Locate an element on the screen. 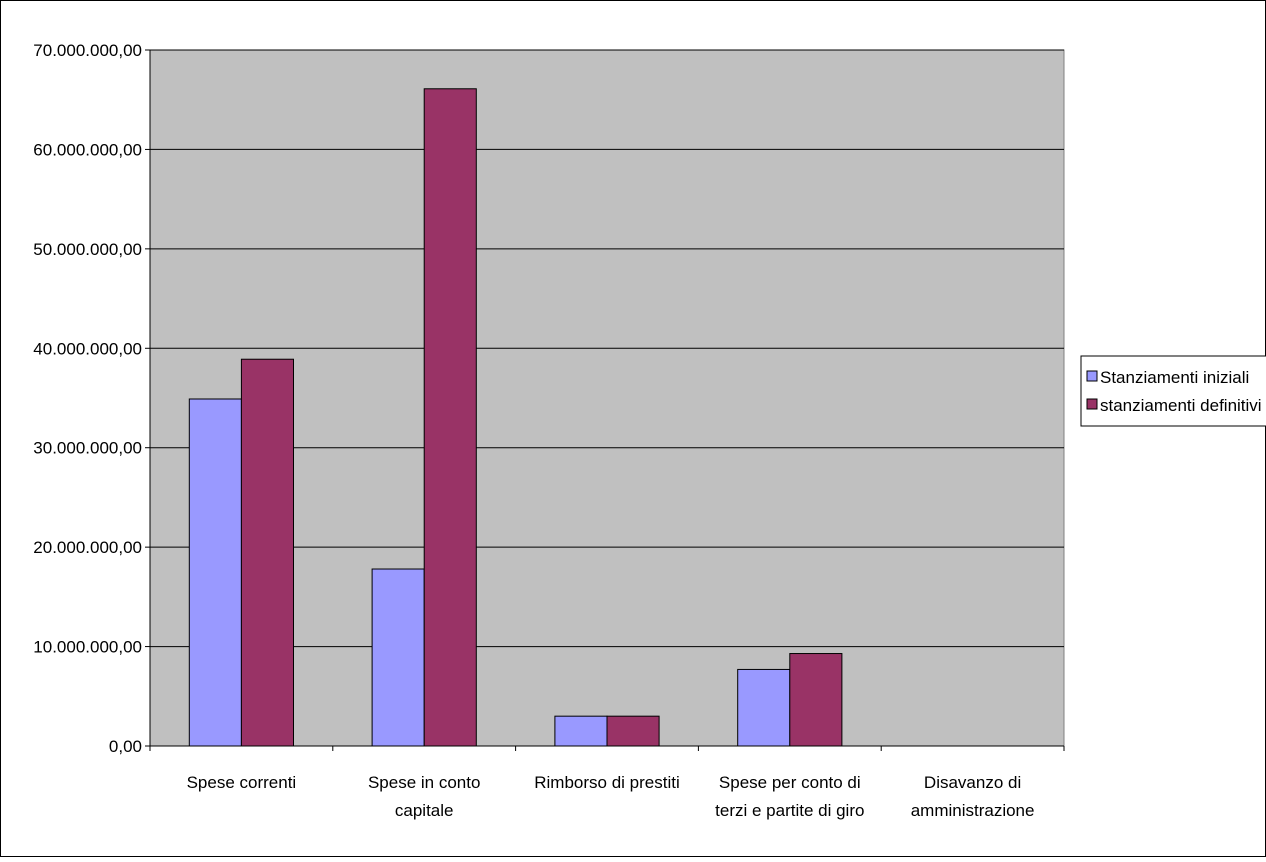 The height and width of the screenshot is (862, 1266). x-tick-label: Rimborso di prestiti is located at coordinates (607, 782).